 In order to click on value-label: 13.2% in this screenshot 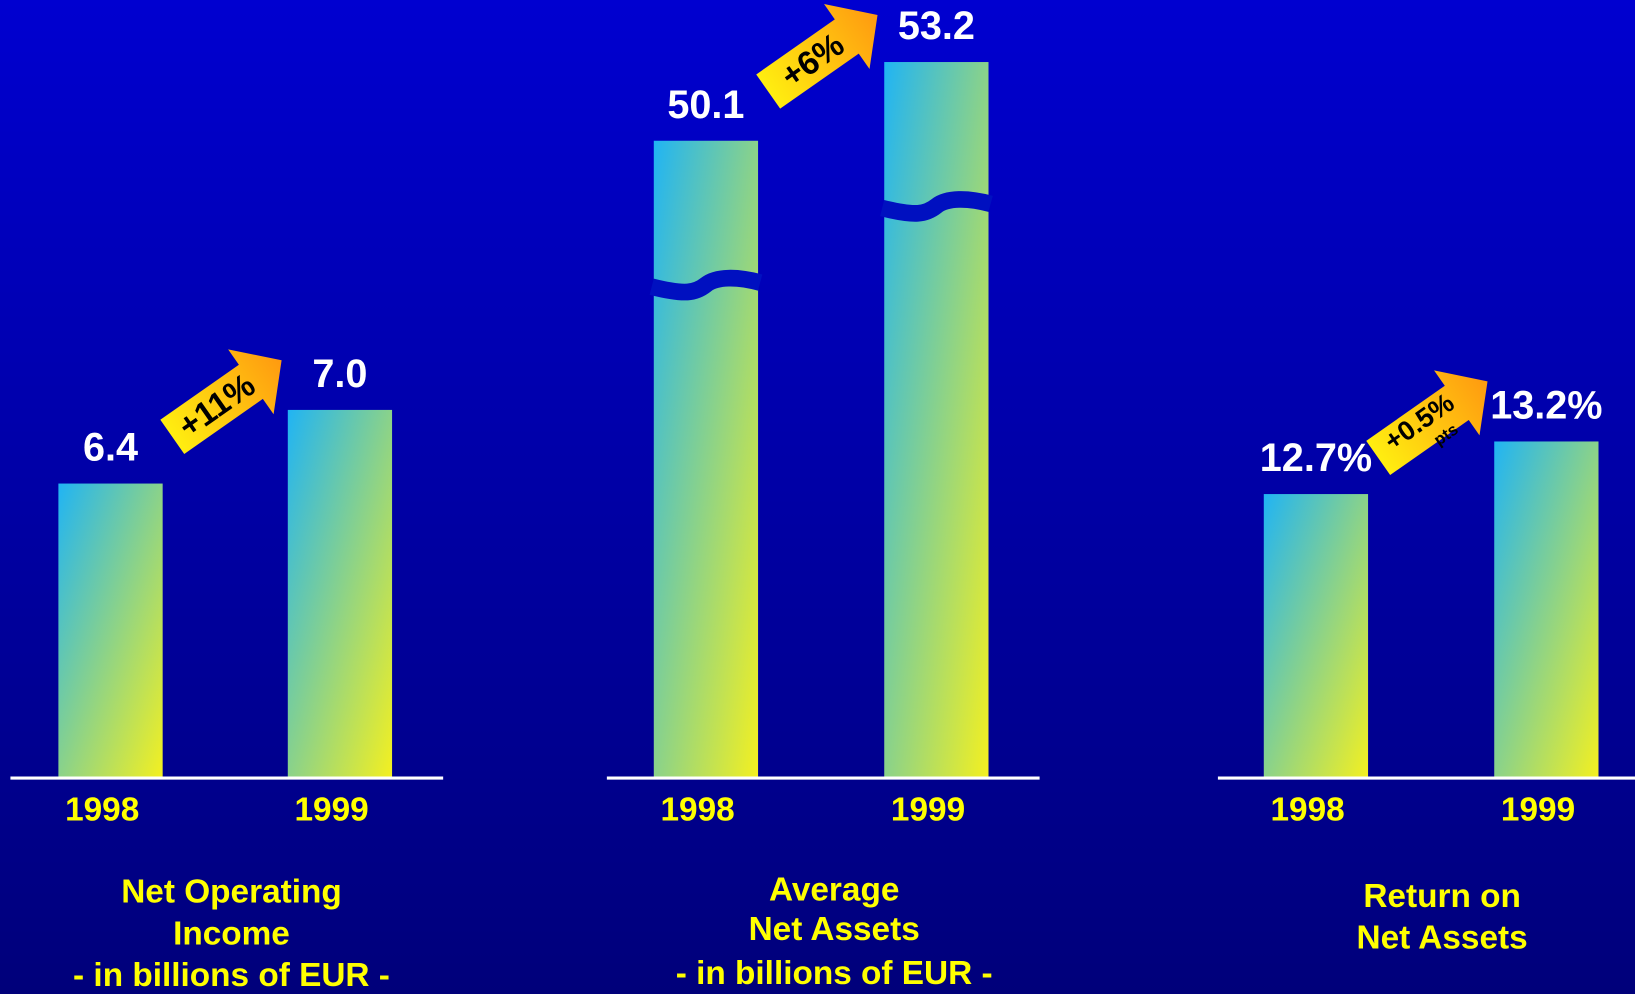, I will do `click(1546, 406)`.